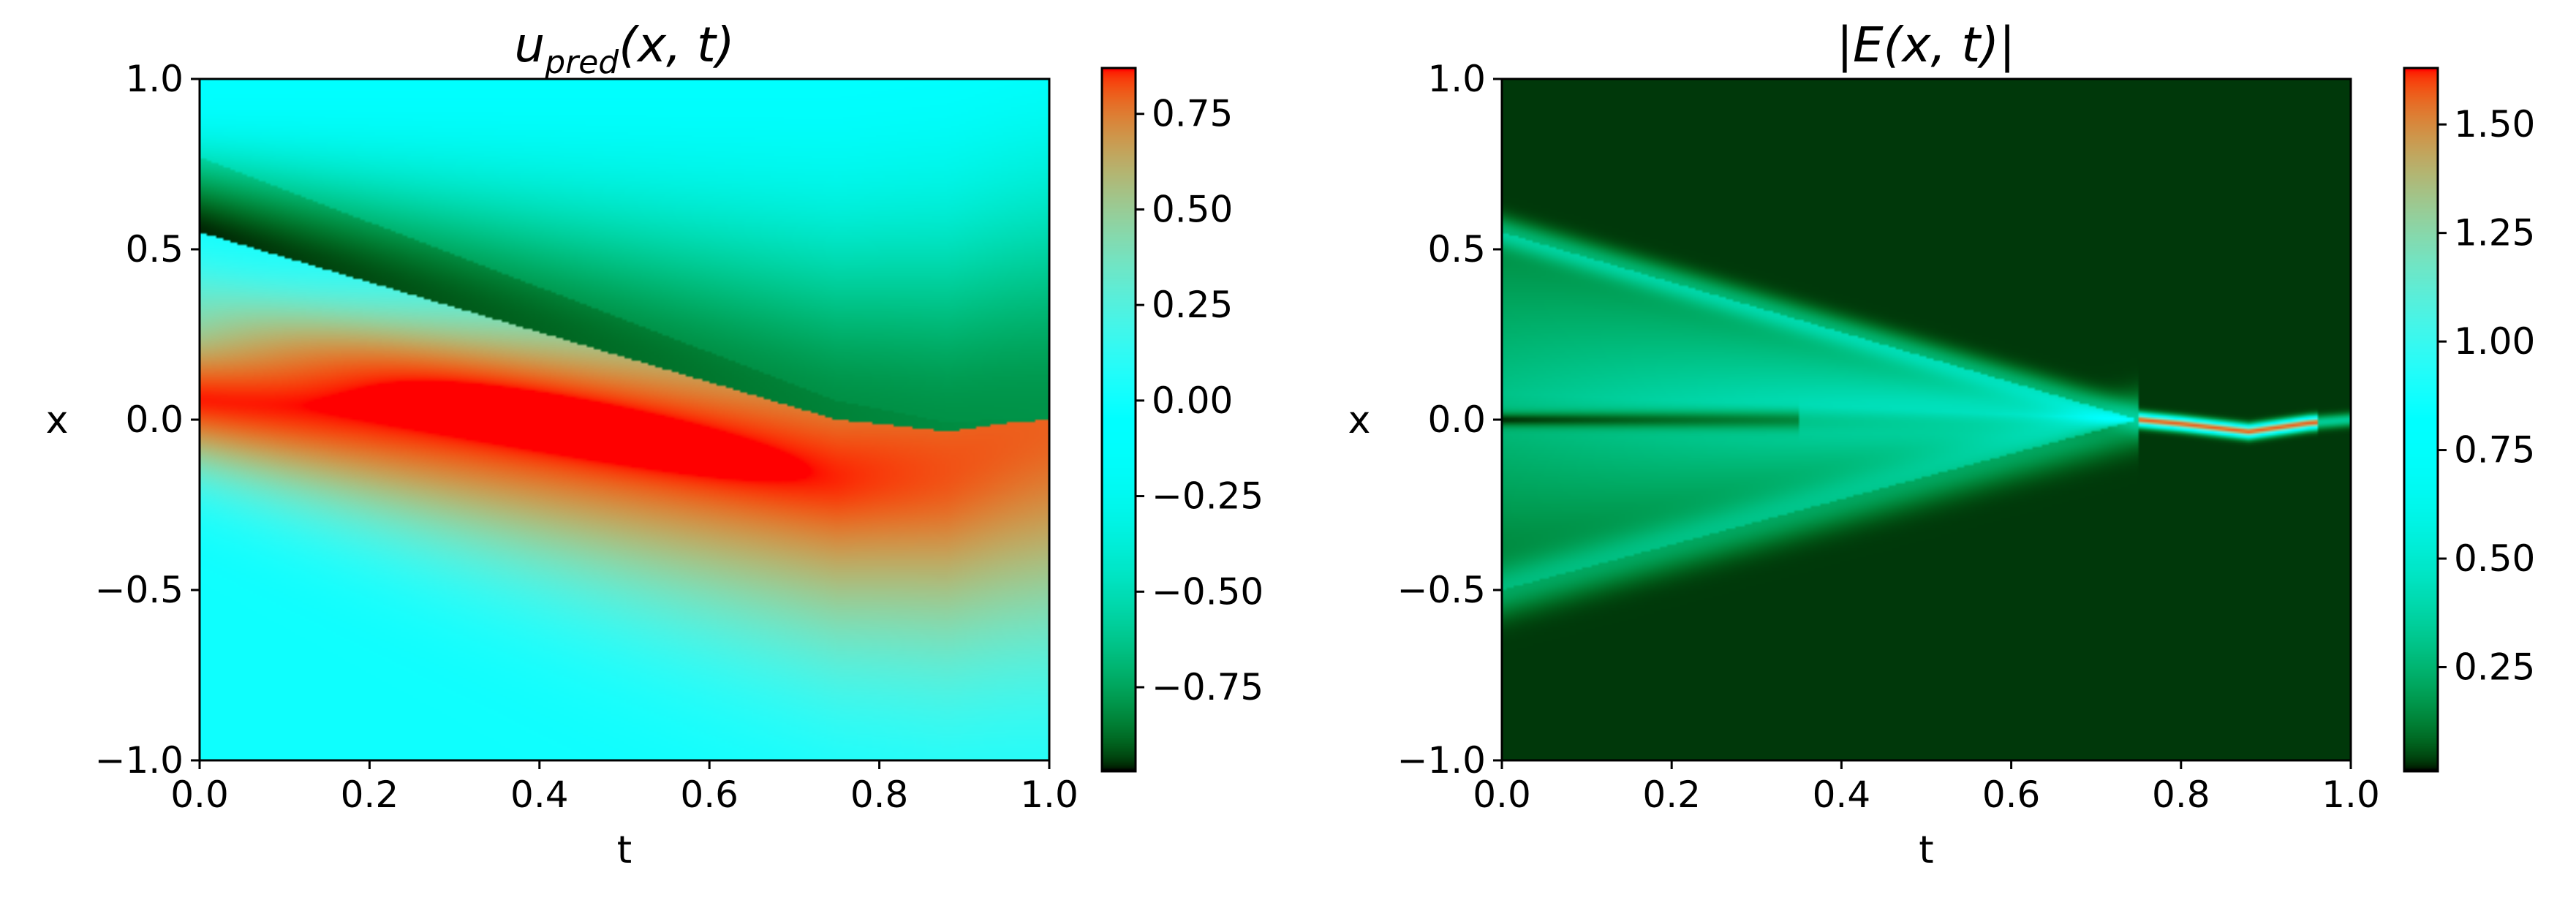  Describe the element at coordinates (1208, 496) in the screenshot. I see `colorbar-tick-label: −0.25` at that location.